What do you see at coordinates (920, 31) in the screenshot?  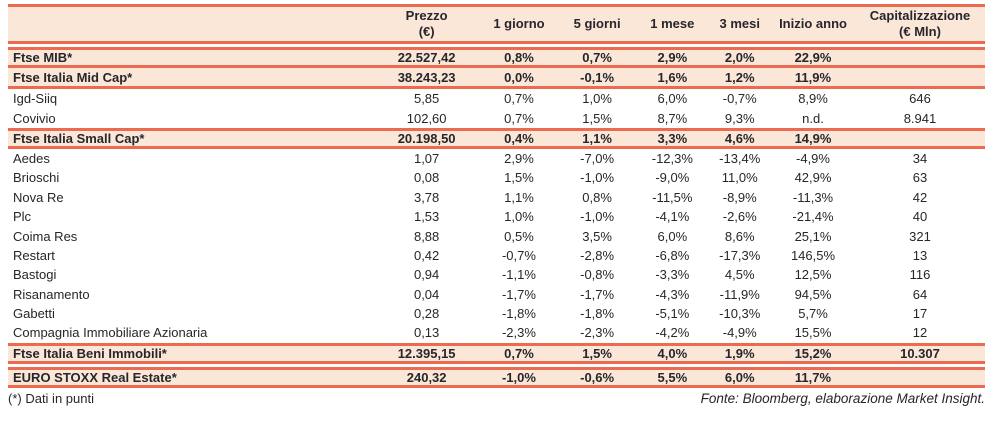 I see `column-header-line2: (€ Mln)` at bounding box center [920, 31].